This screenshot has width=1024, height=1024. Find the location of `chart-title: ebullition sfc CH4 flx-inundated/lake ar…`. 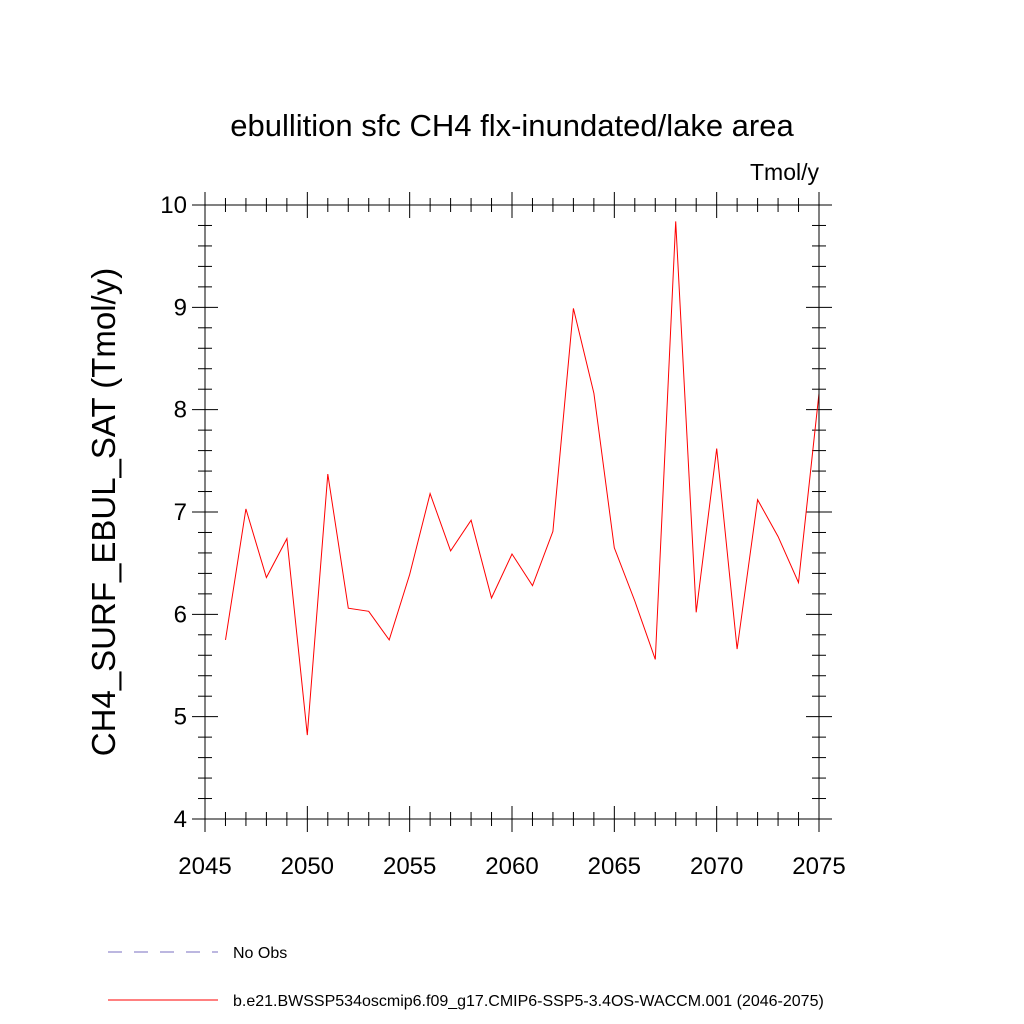

chart-title: ebullition sfc CH4 flx-inundated/lake ar… is located at coordinates (512, 125).